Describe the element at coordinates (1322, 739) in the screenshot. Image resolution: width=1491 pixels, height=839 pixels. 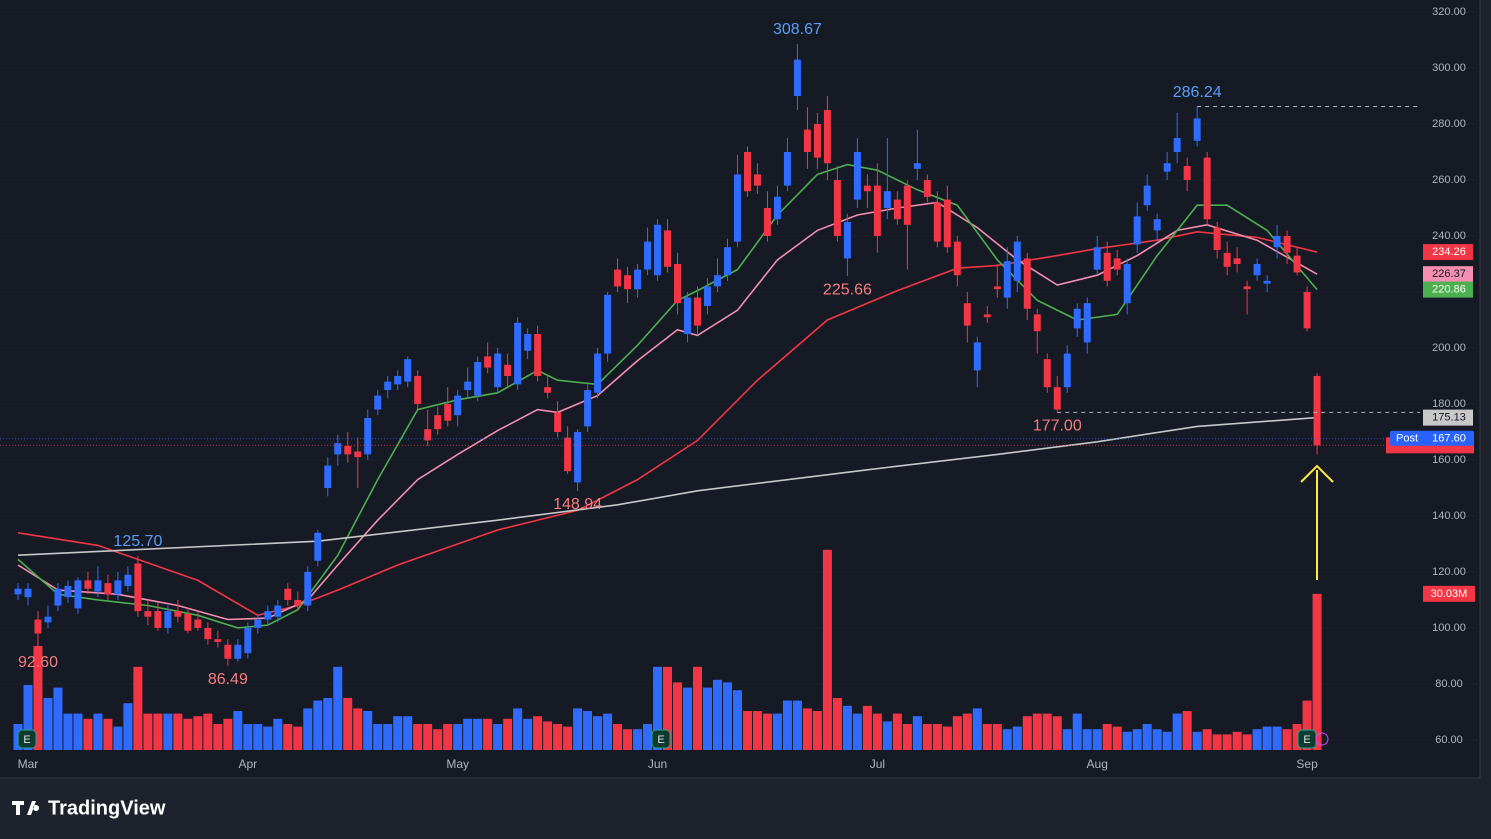
I see `event-icon` at that location.